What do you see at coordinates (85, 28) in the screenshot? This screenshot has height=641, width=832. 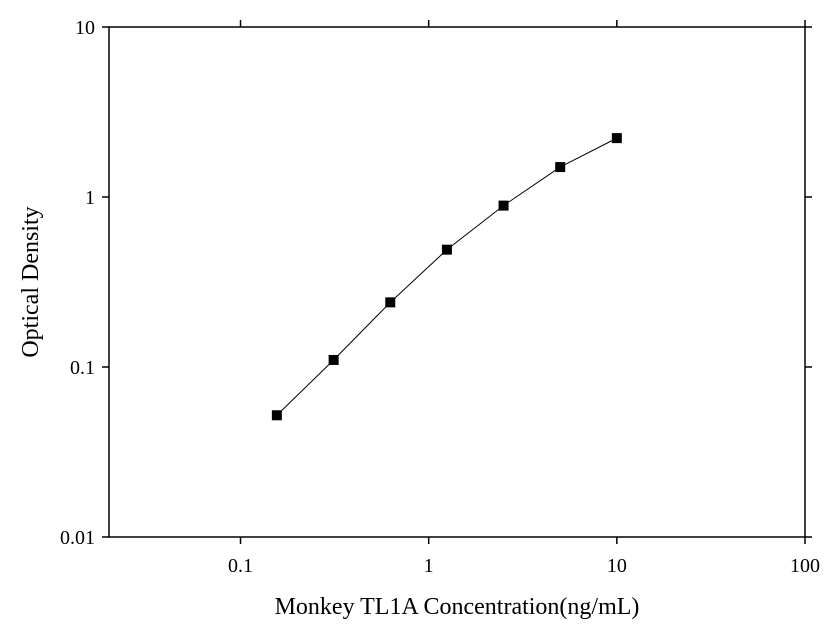 I see `y-tick-label: 10` at bounding box center [85, 28].